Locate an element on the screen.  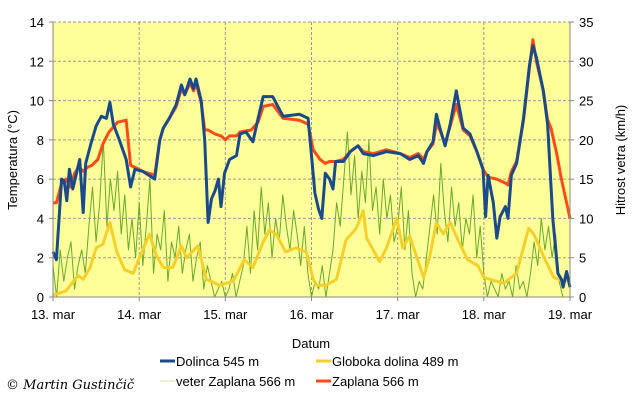
legend-label: veter Zaplana 566 m is located at coordinates (235, 381).